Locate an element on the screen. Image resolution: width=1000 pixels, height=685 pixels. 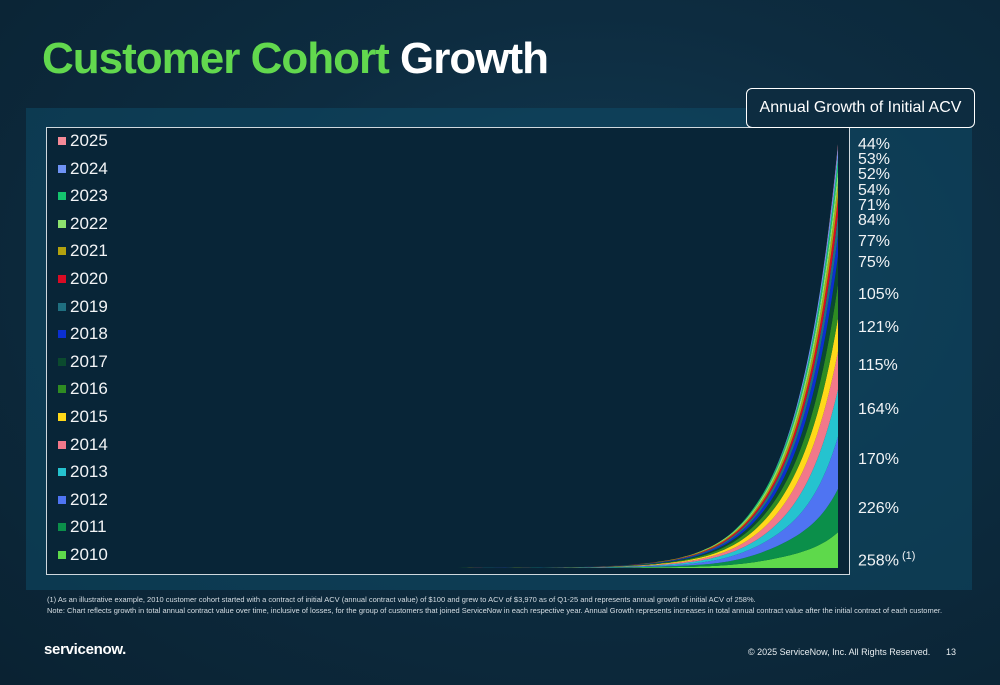
legend-item-2015: 2015 is located at coordinates (83, 417).